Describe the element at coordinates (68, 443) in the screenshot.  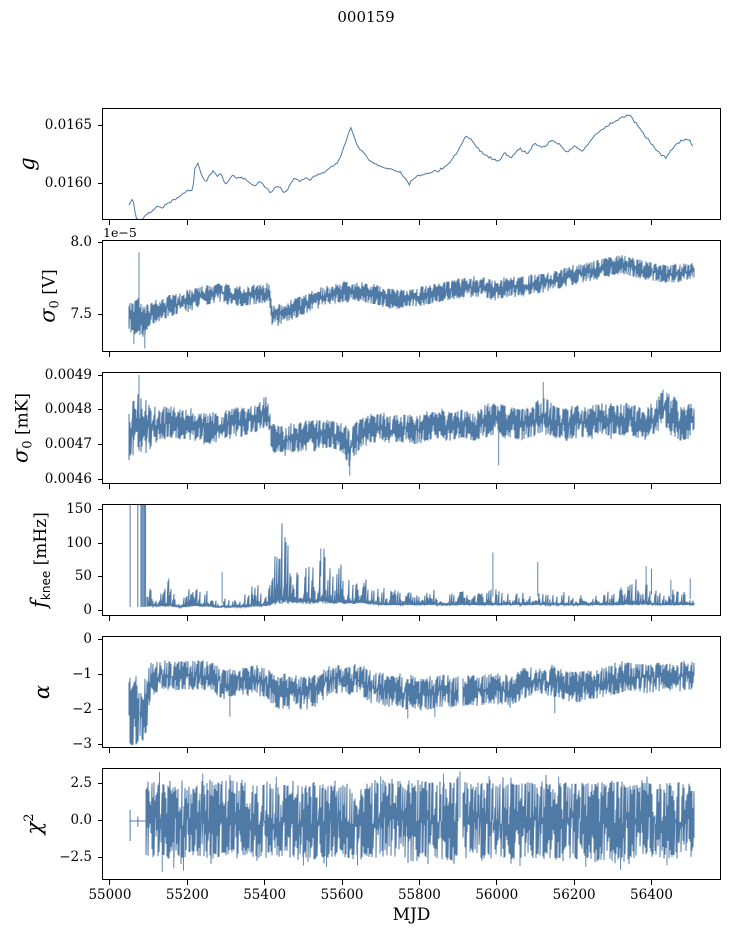
I see `y-tick-label: 0.0047` at that location.